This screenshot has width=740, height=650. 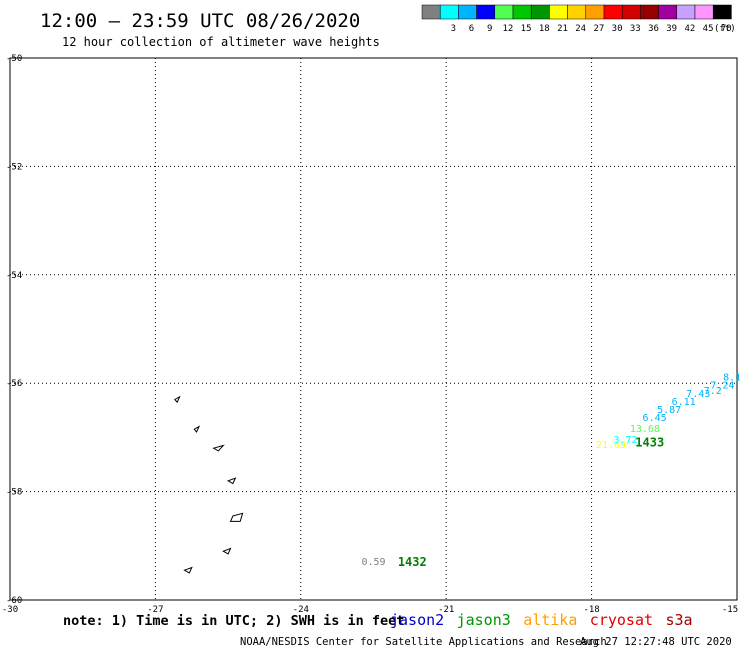 What do you see at coordinates (708, 29) in the screenshot?
I see `legend-tick-label: 45` at bounding box center [708, 29].